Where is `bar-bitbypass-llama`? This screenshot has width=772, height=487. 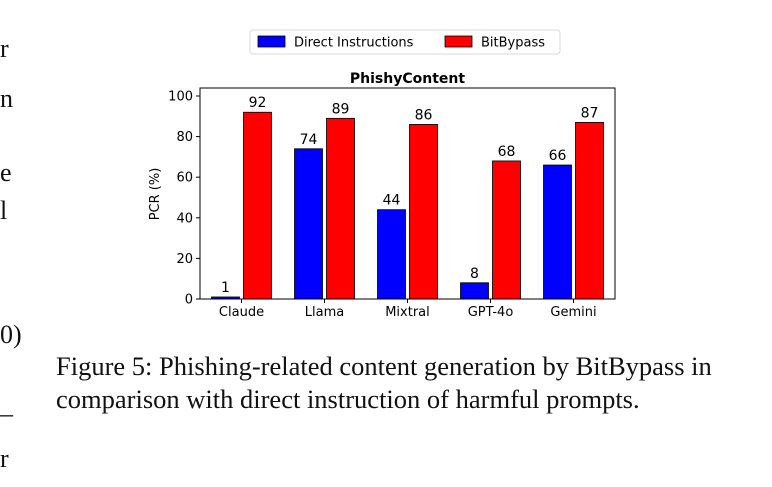 bar-bitbypass-llama is located at coordinates (340, 208).